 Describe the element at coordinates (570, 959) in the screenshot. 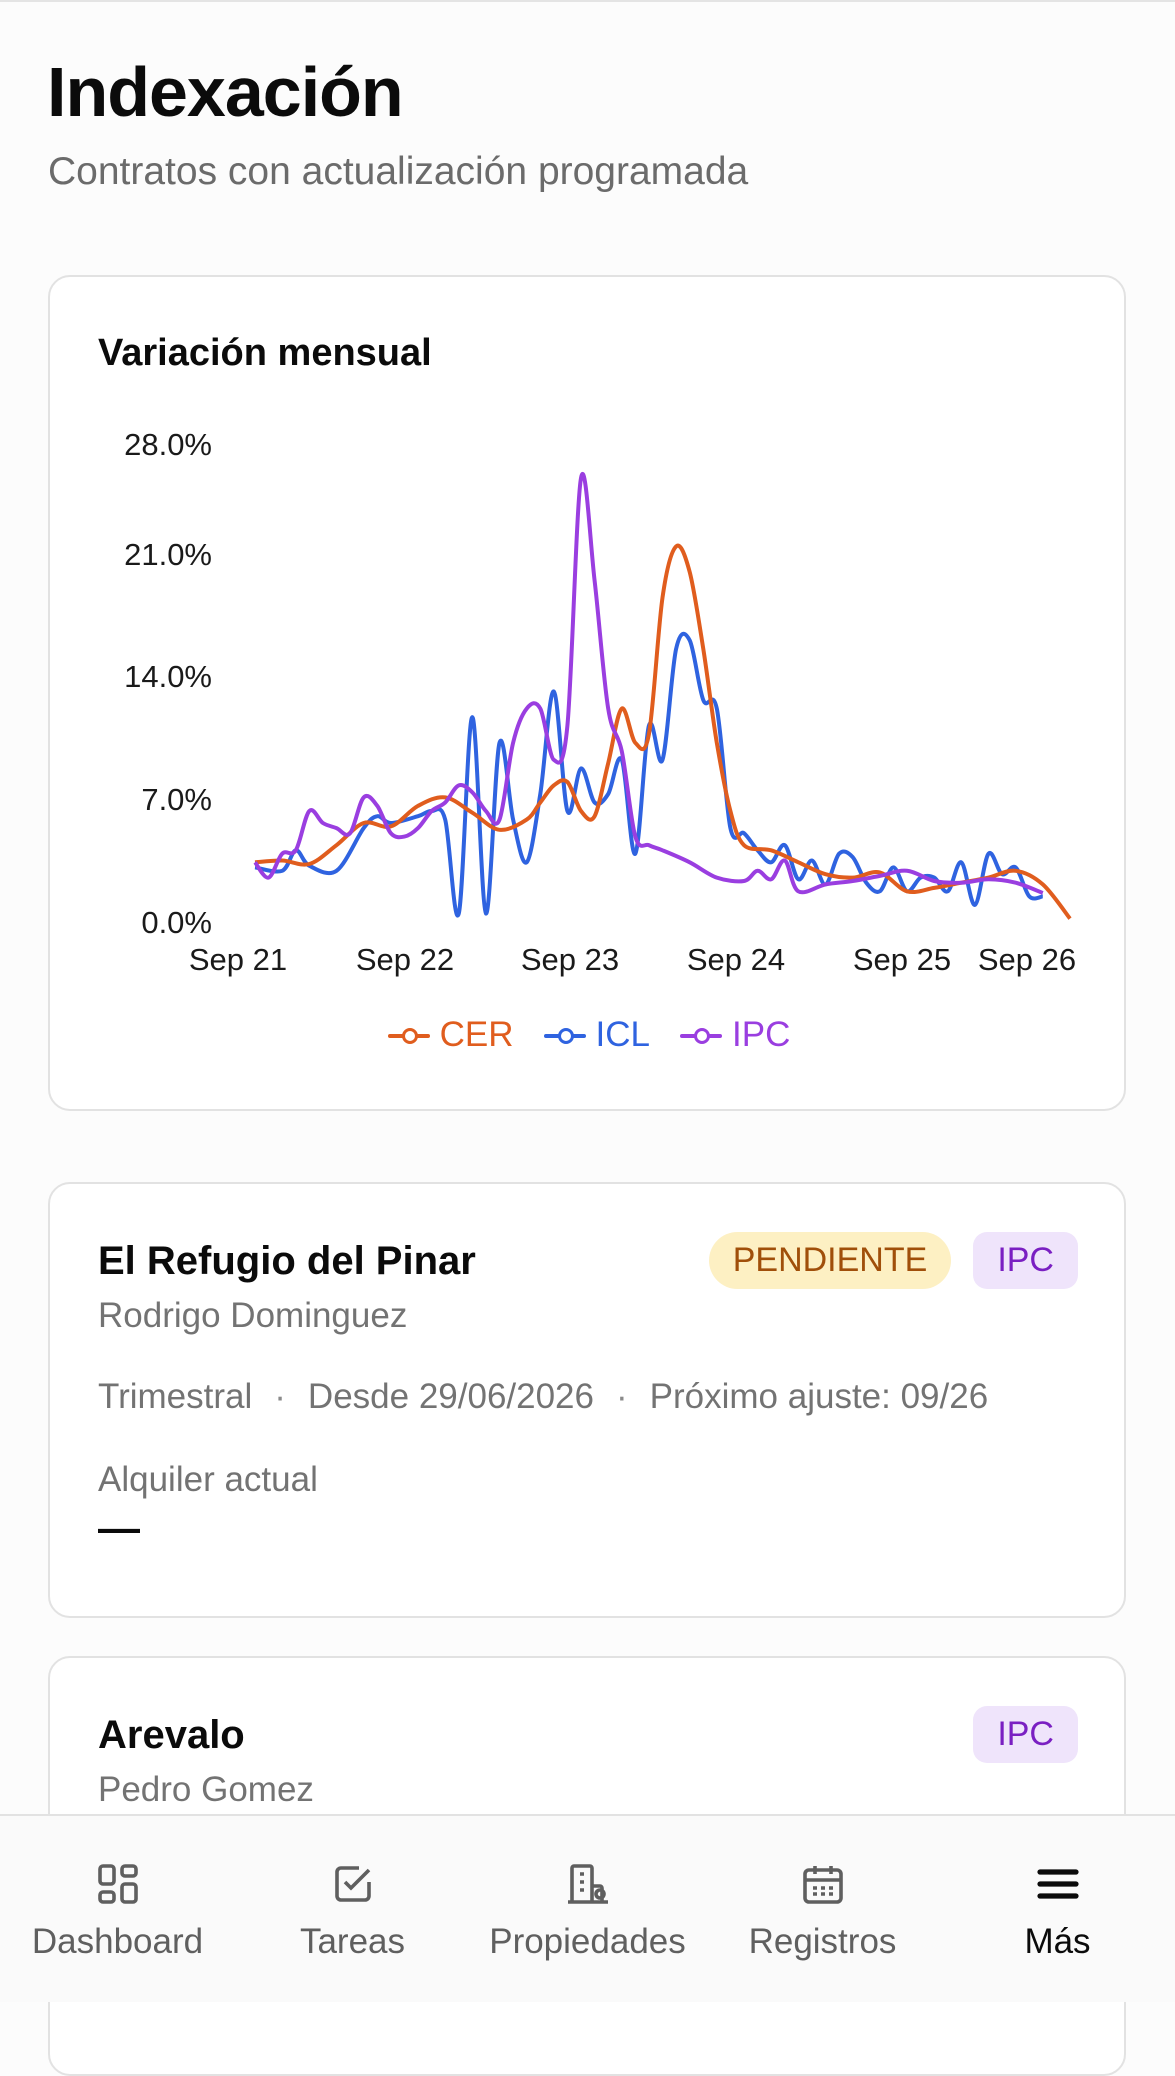

I see `x-tick-label: Sep 23` at that location.